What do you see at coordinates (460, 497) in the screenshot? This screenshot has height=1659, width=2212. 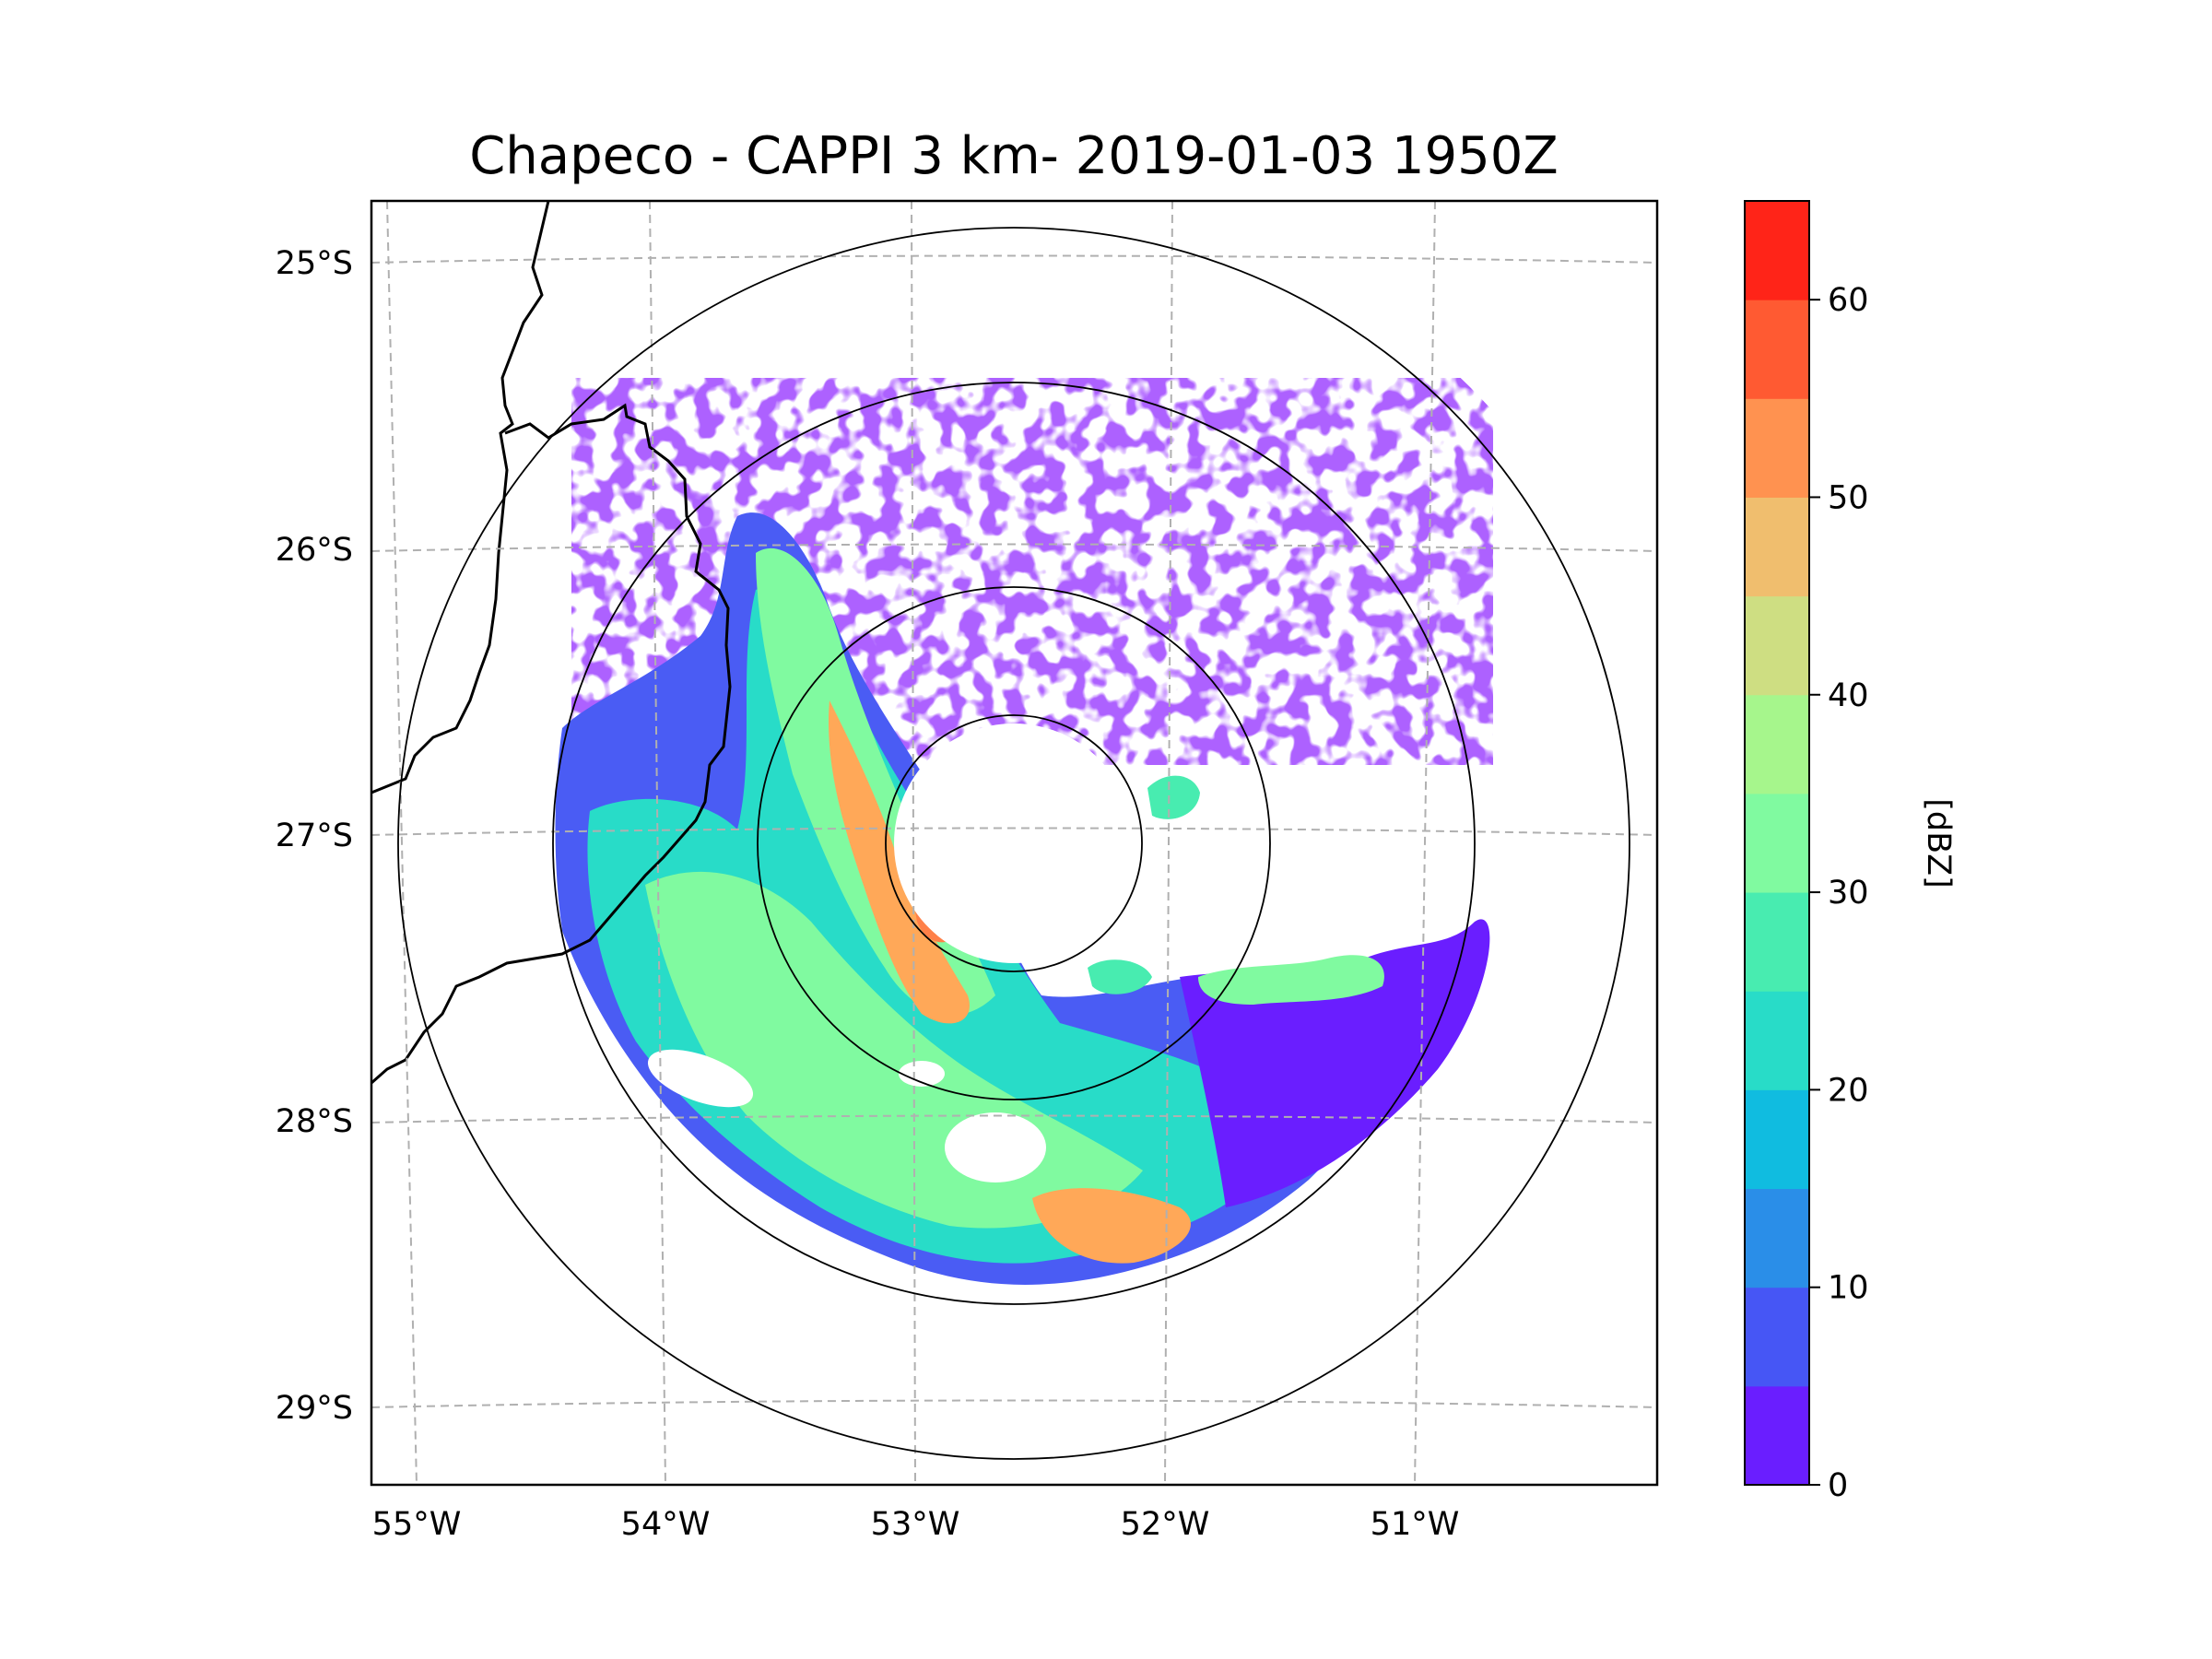 I see `country-border` at bounding box center [460, 497].